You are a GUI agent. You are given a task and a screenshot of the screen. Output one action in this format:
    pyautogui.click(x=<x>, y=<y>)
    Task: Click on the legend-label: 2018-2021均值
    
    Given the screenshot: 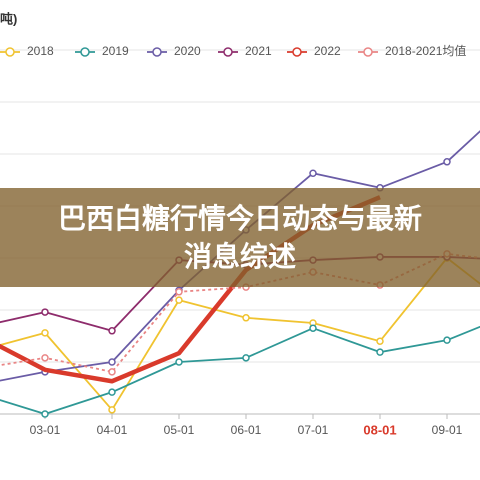 What is the action you would take?
    pyautogui.click(x=425, y=50)
    